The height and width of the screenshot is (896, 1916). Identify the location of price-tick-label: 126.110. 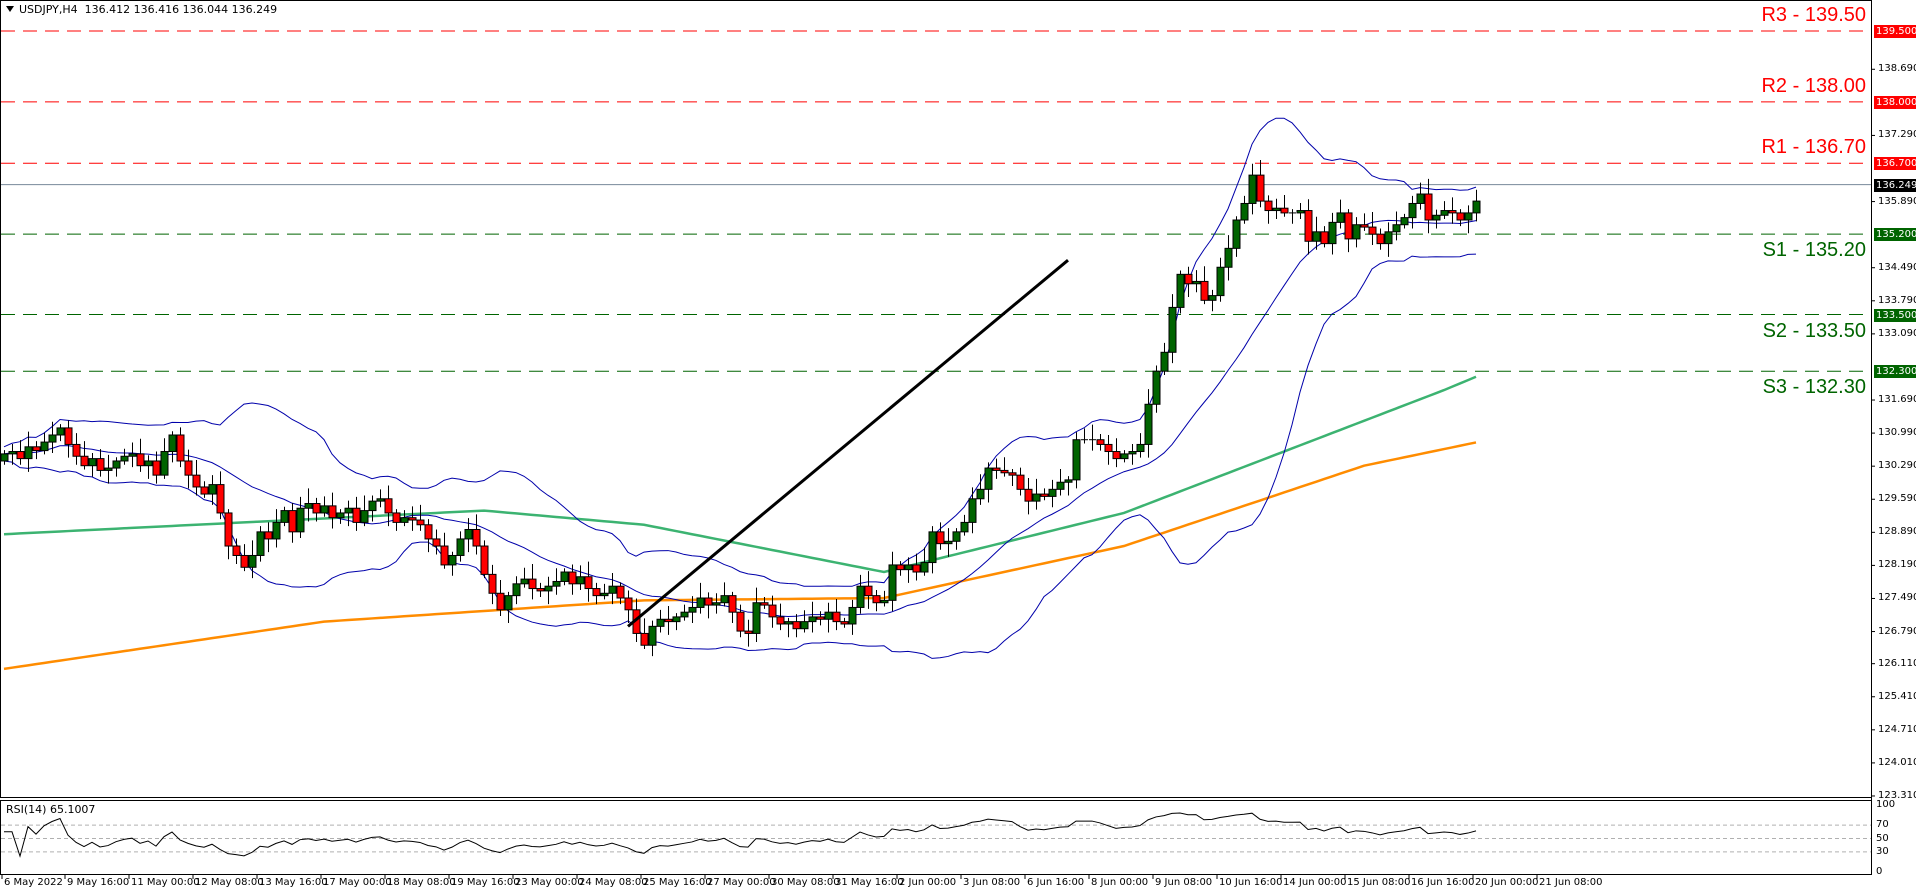
(1897, 663).